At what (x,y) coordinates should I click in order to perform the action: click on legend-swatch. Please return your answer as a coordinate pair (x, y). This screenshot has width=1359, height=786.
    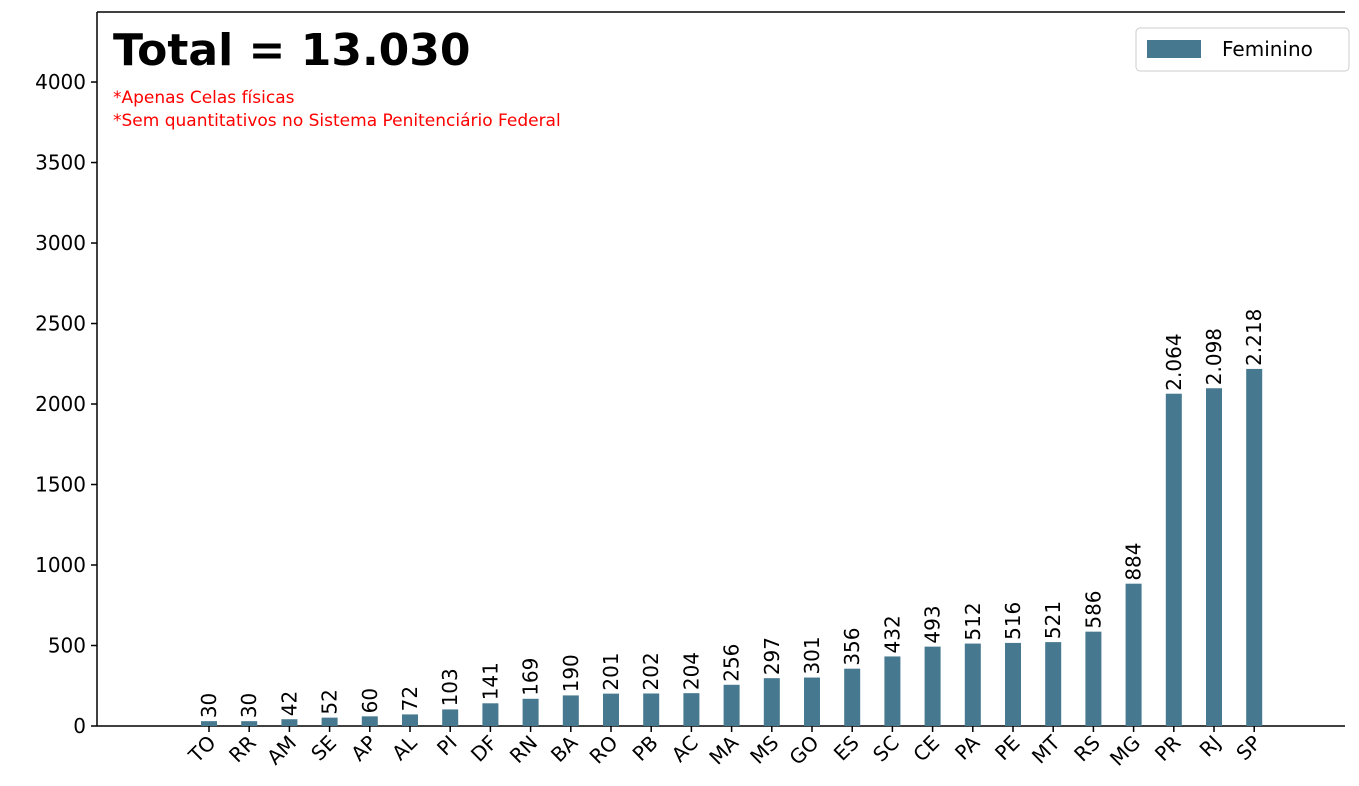
    Looking at the image, I should click on (1174, 49).